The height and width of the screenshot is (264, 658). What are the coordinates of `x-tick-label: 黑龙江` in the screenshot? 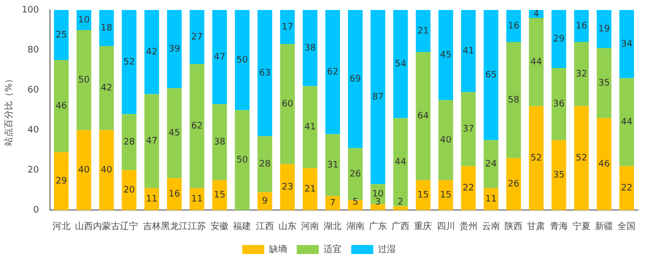 It's located at (174, 226).